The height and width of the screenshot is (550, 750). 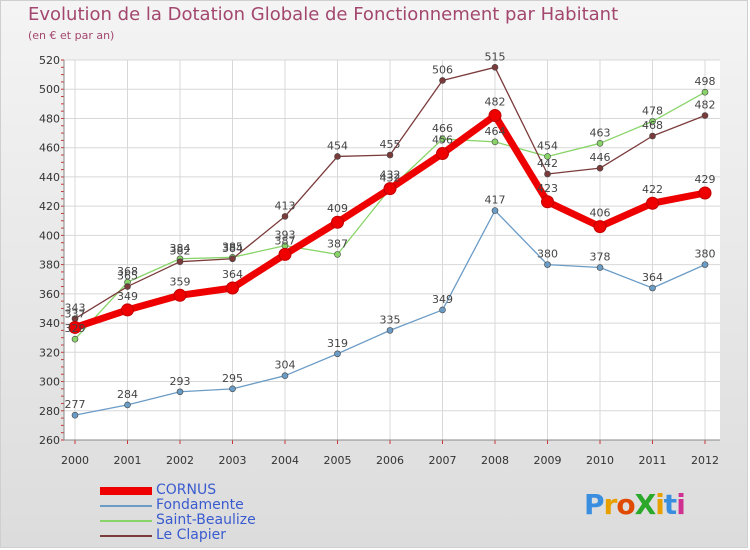 What do you see at coordinates (390, 144) in the screenshot?
I see `data-label-le-clapier: 455` at bounding box center [390, 144].